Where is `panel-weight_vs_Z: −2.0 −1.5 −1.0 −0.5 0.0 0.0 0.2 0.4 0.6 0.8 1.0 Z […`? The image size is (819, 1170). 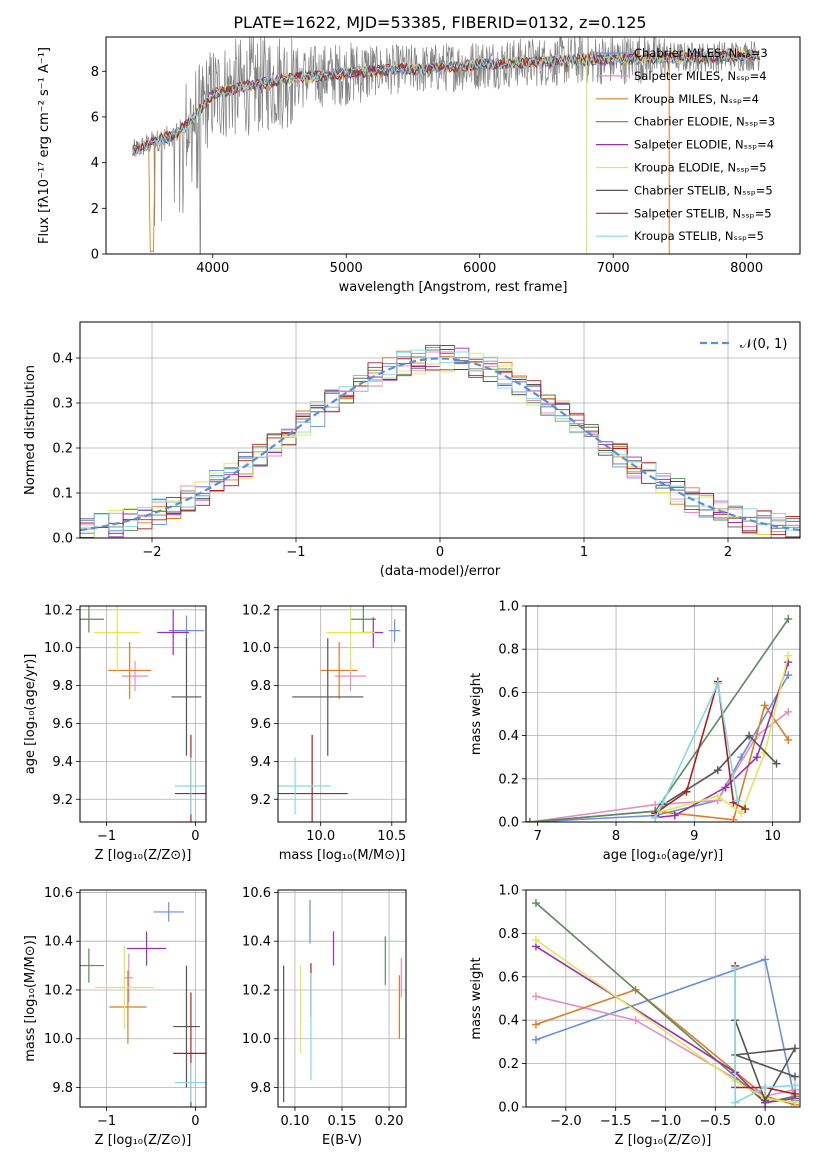
panel-weight_vs_Z: −2.0 −1.5 −1.0 −0.5 0.0 0.0 0.2 0.4 0.6 0.8 1.0 Z [… is located at coordinates (635, 1016).